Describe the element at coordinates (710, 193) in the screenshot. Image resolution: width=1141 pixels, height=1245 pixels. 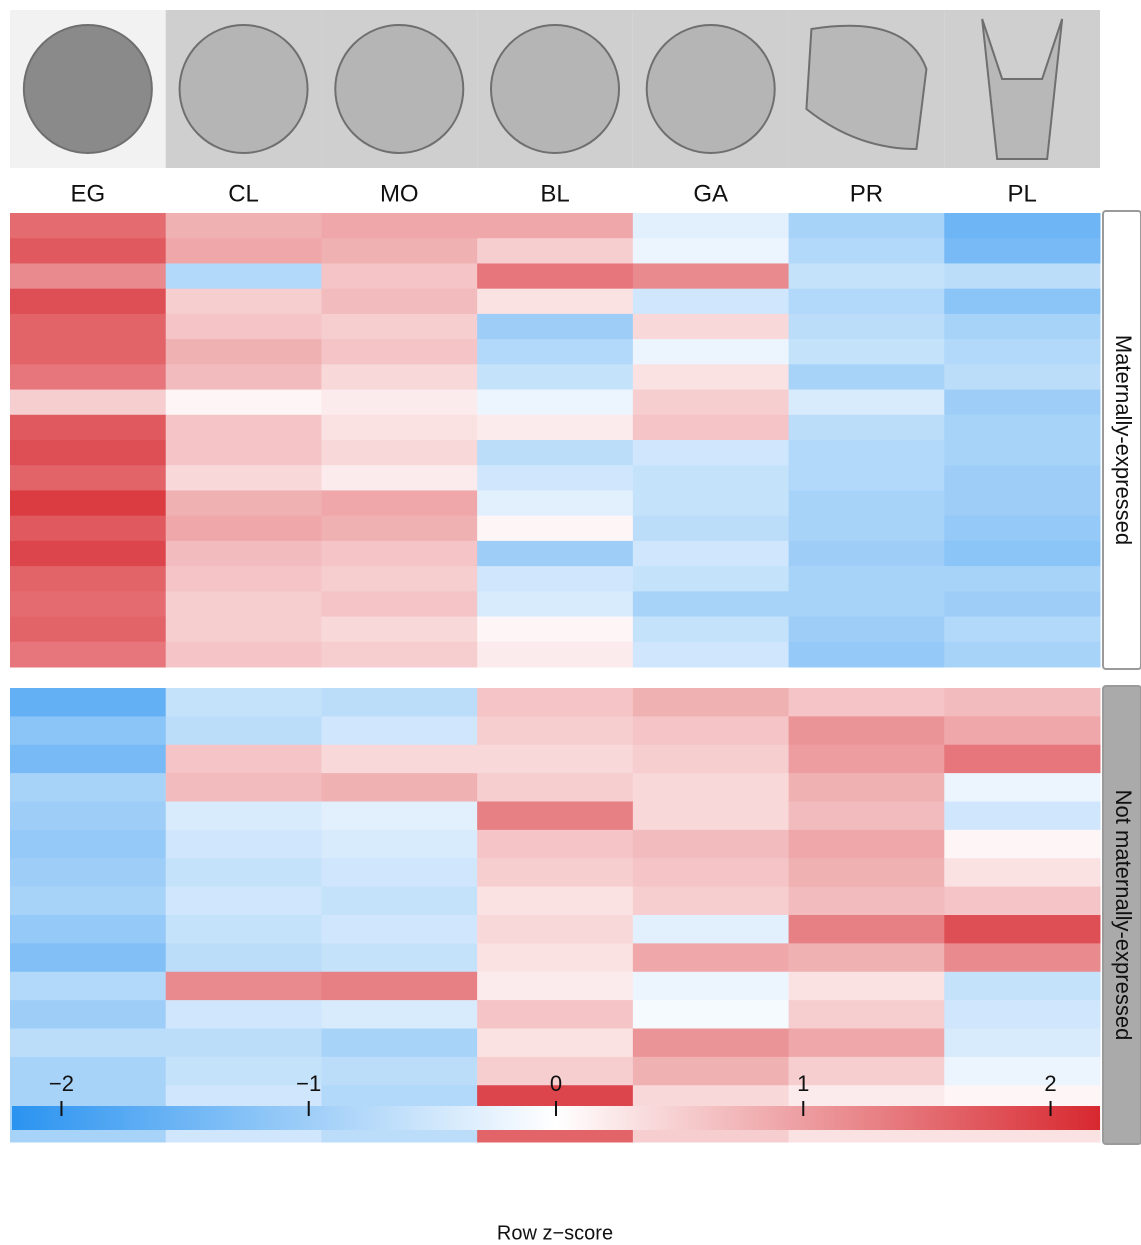
I see `column-label: GA` at that location.